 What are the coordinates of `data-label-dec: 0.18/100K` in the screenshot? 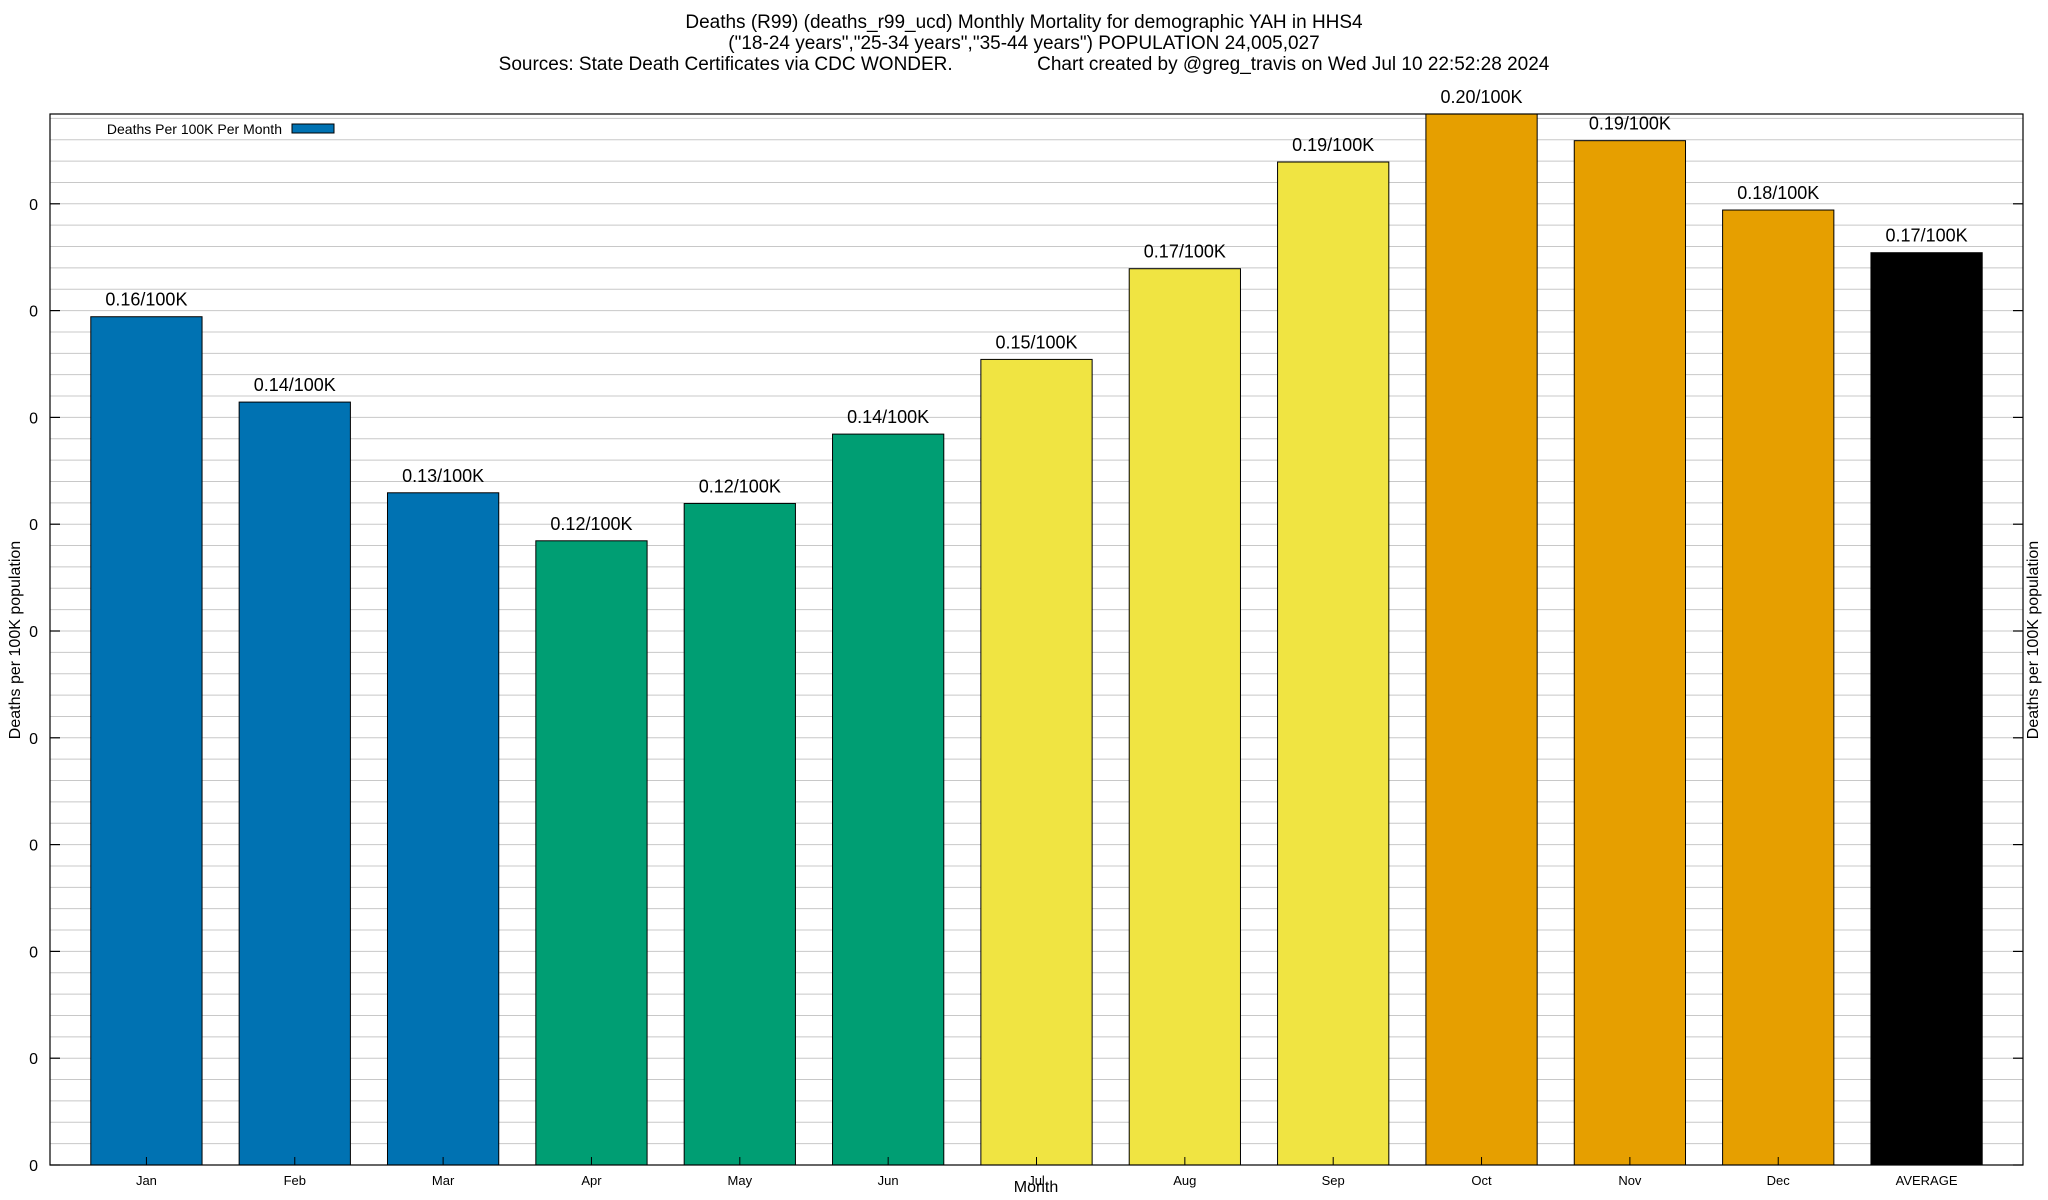 It's located at (1778, 193).